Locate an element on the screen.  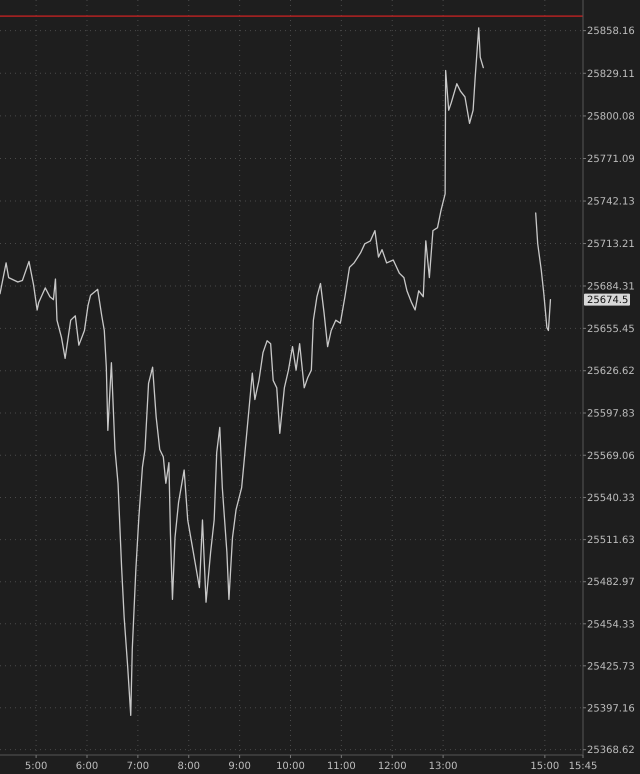
y-tick-label: 25425.73 is located at coordinates (611, 666).